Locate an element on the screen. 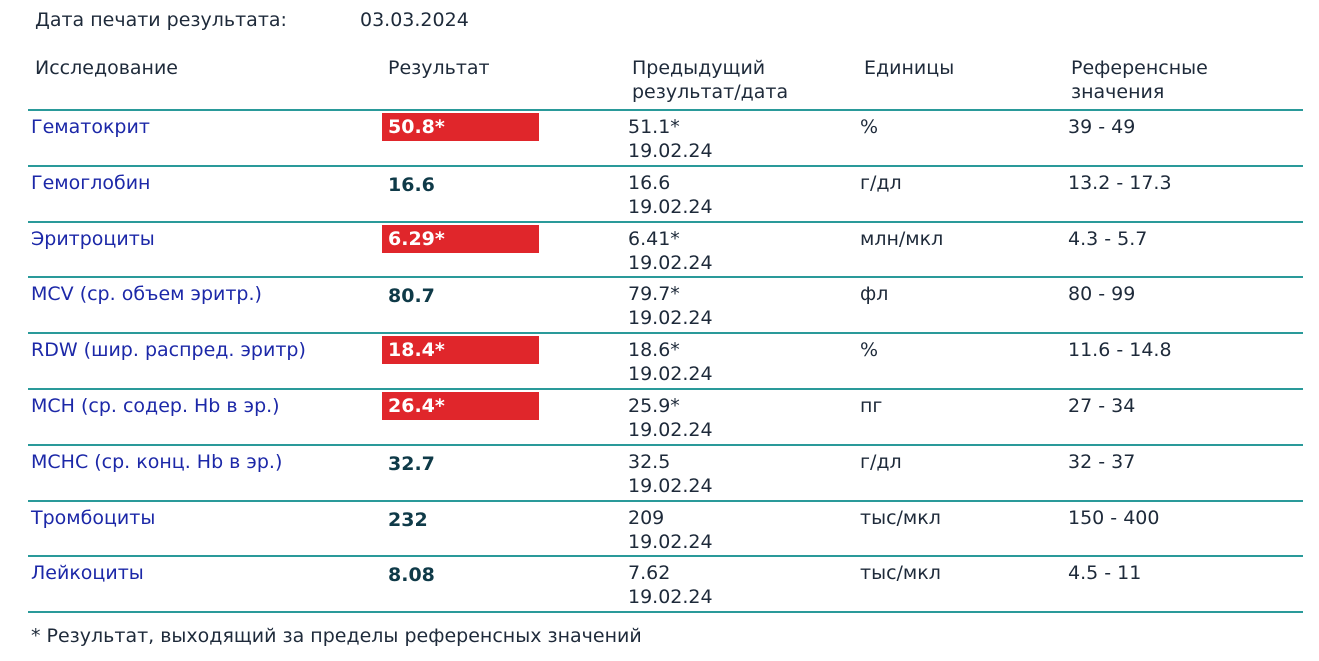 This screenshot has height=661, width=1319. test-name: RDW (шир. распред. эритр) is located at coordinates (168, 350).